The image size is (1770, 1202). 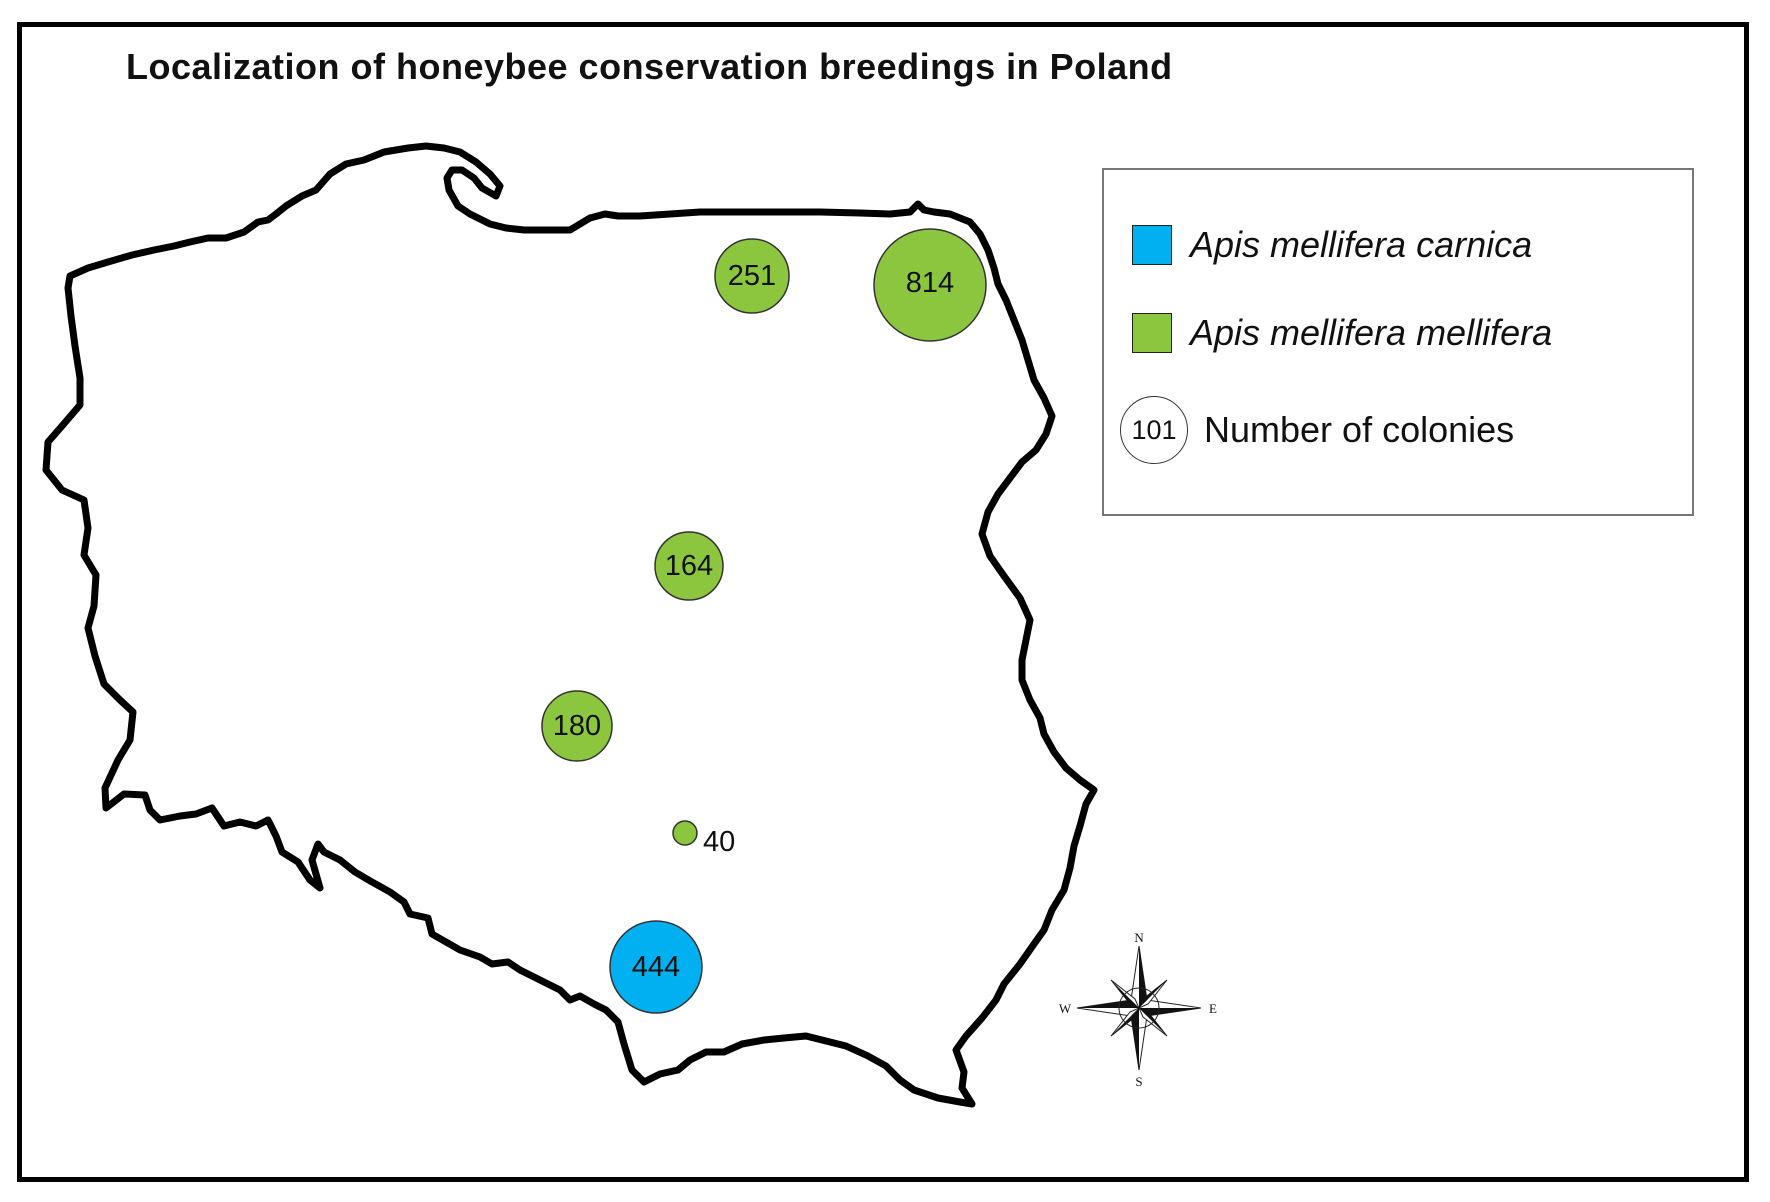 I want to click on breeding-marker-central, so click(x=689, y=566).